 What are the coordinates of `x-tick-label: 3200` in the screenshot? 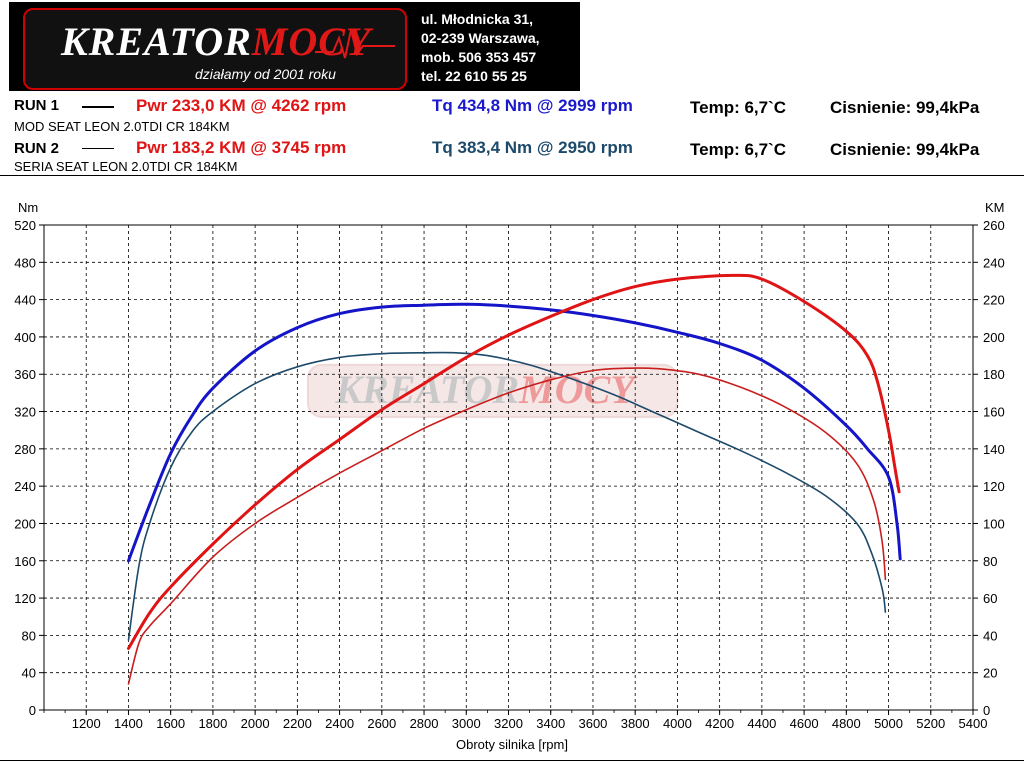 It's located at (508, 723).